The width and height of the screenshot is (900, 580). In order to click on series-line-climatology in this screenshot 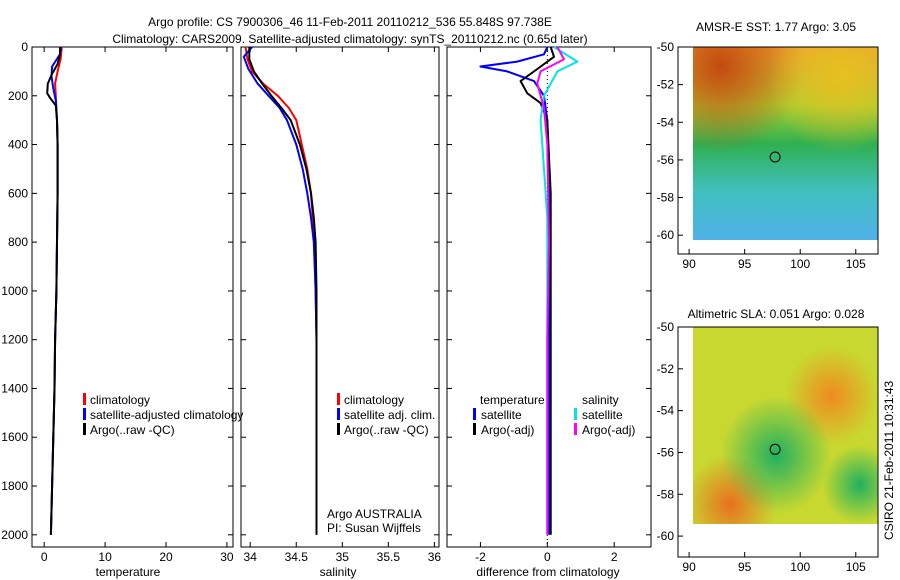, I will do `click(281, 290)`.